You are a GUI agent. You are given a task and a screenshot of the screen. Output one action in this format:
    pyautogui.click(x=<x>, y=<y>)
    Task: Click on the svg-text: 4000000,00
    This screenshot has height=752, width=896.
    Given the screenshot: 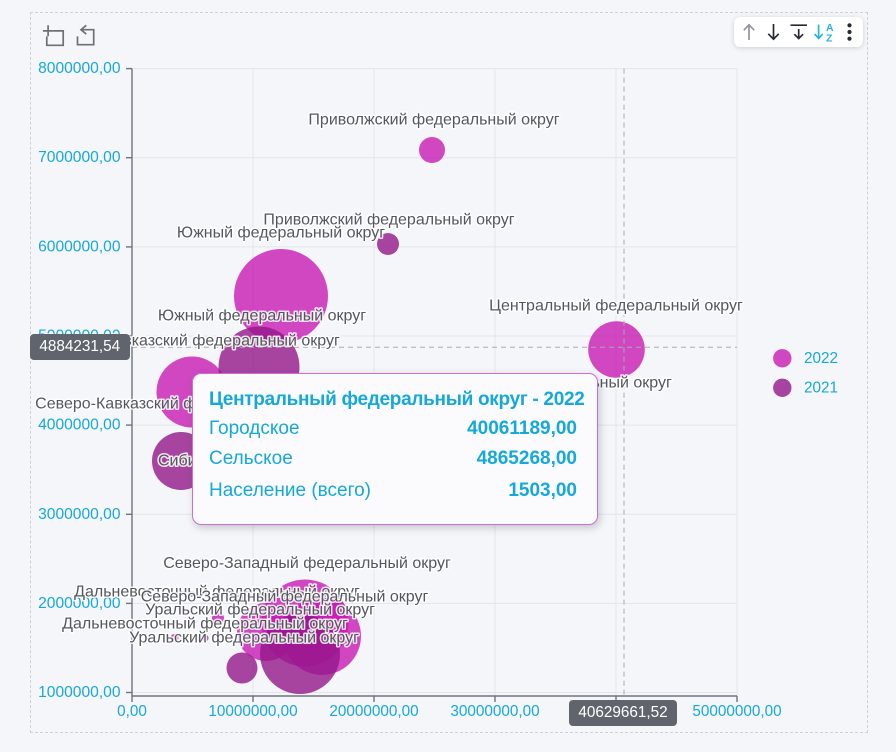 What is the action you would take?
    pyautogui.click(x=79, y=425)
    